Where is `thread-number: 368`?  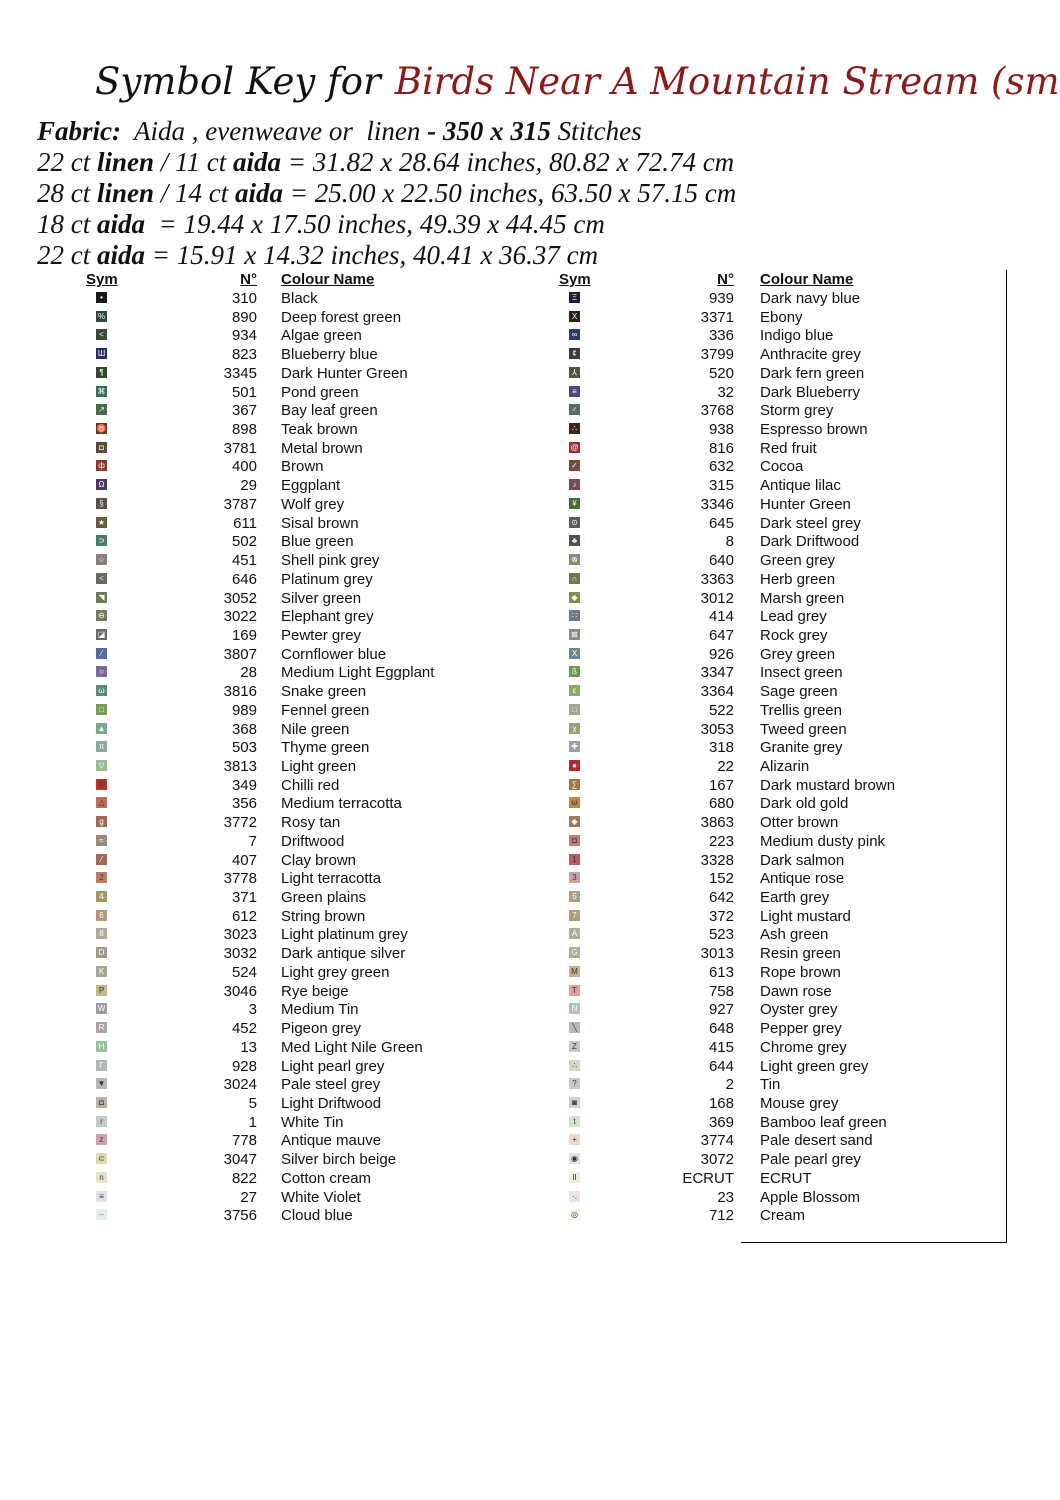
thread-number: 368 is located at coordinates (244, 729).